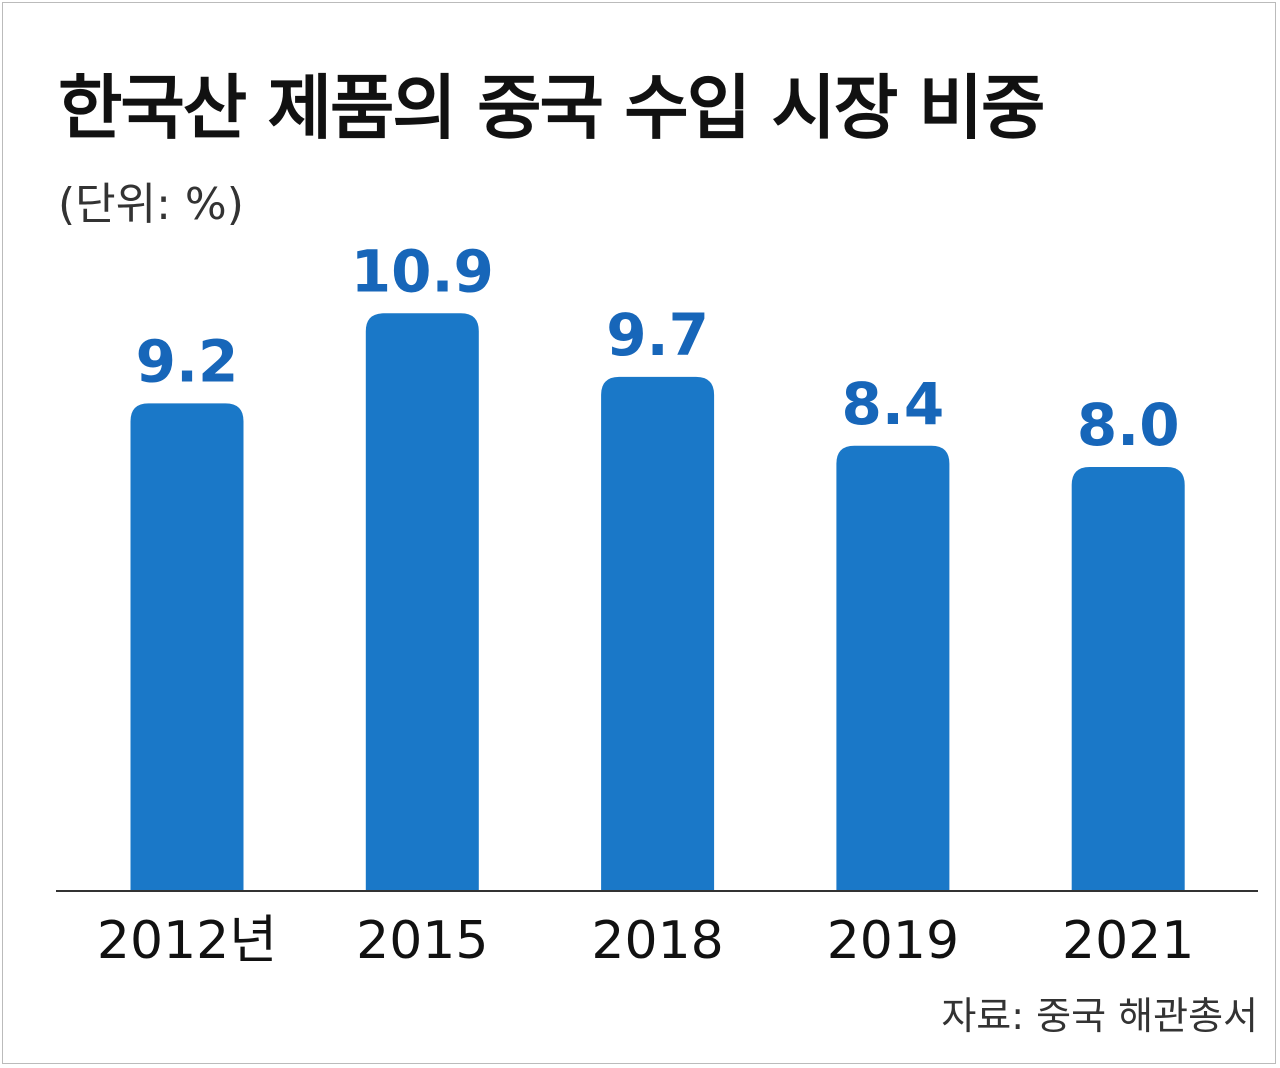 The height and width of the screenshot is (1068, 1280). I want to click on x-tick-label: 2015, so click(422, 941).